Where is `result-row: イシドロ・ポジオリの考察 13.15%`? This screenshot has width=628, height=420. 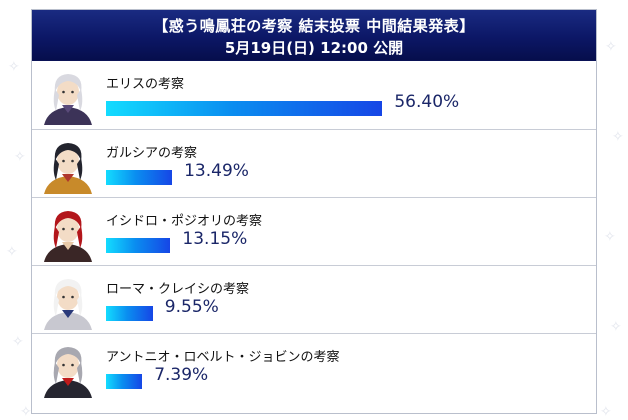
result-row: イシドロ・ポジオリの考察 13.15% is located at coordinates (314, 231).